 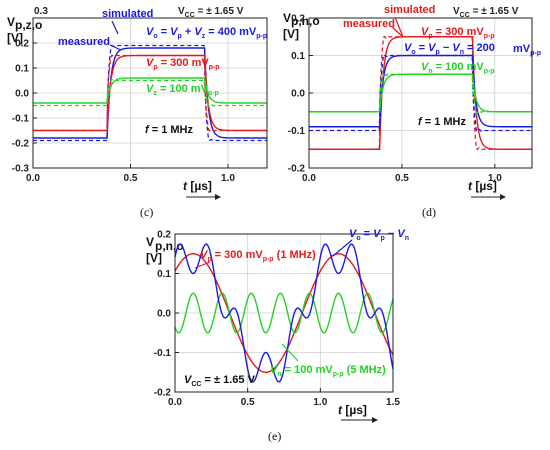 I want to click on svg-text: p,z,o, so click(x=28, y=25).